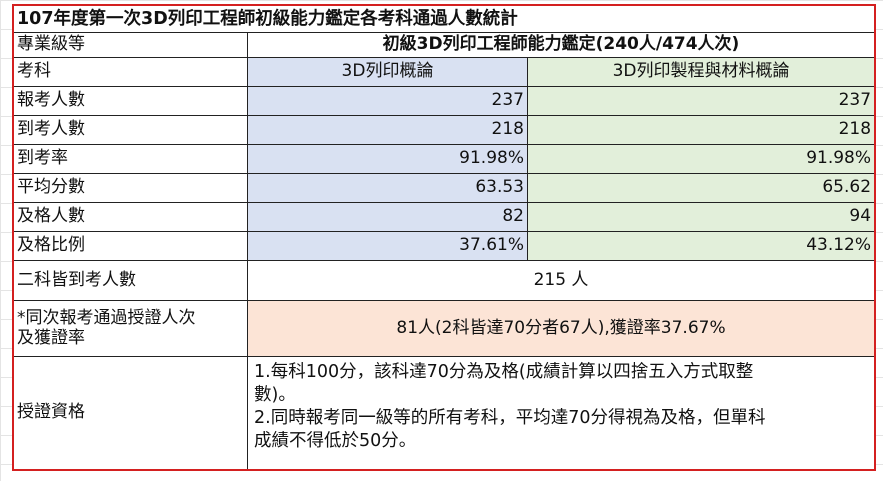 This screenshot has width=883, height=481. I want to click on table-row: 到考人數 218 218, so click(444, 130).